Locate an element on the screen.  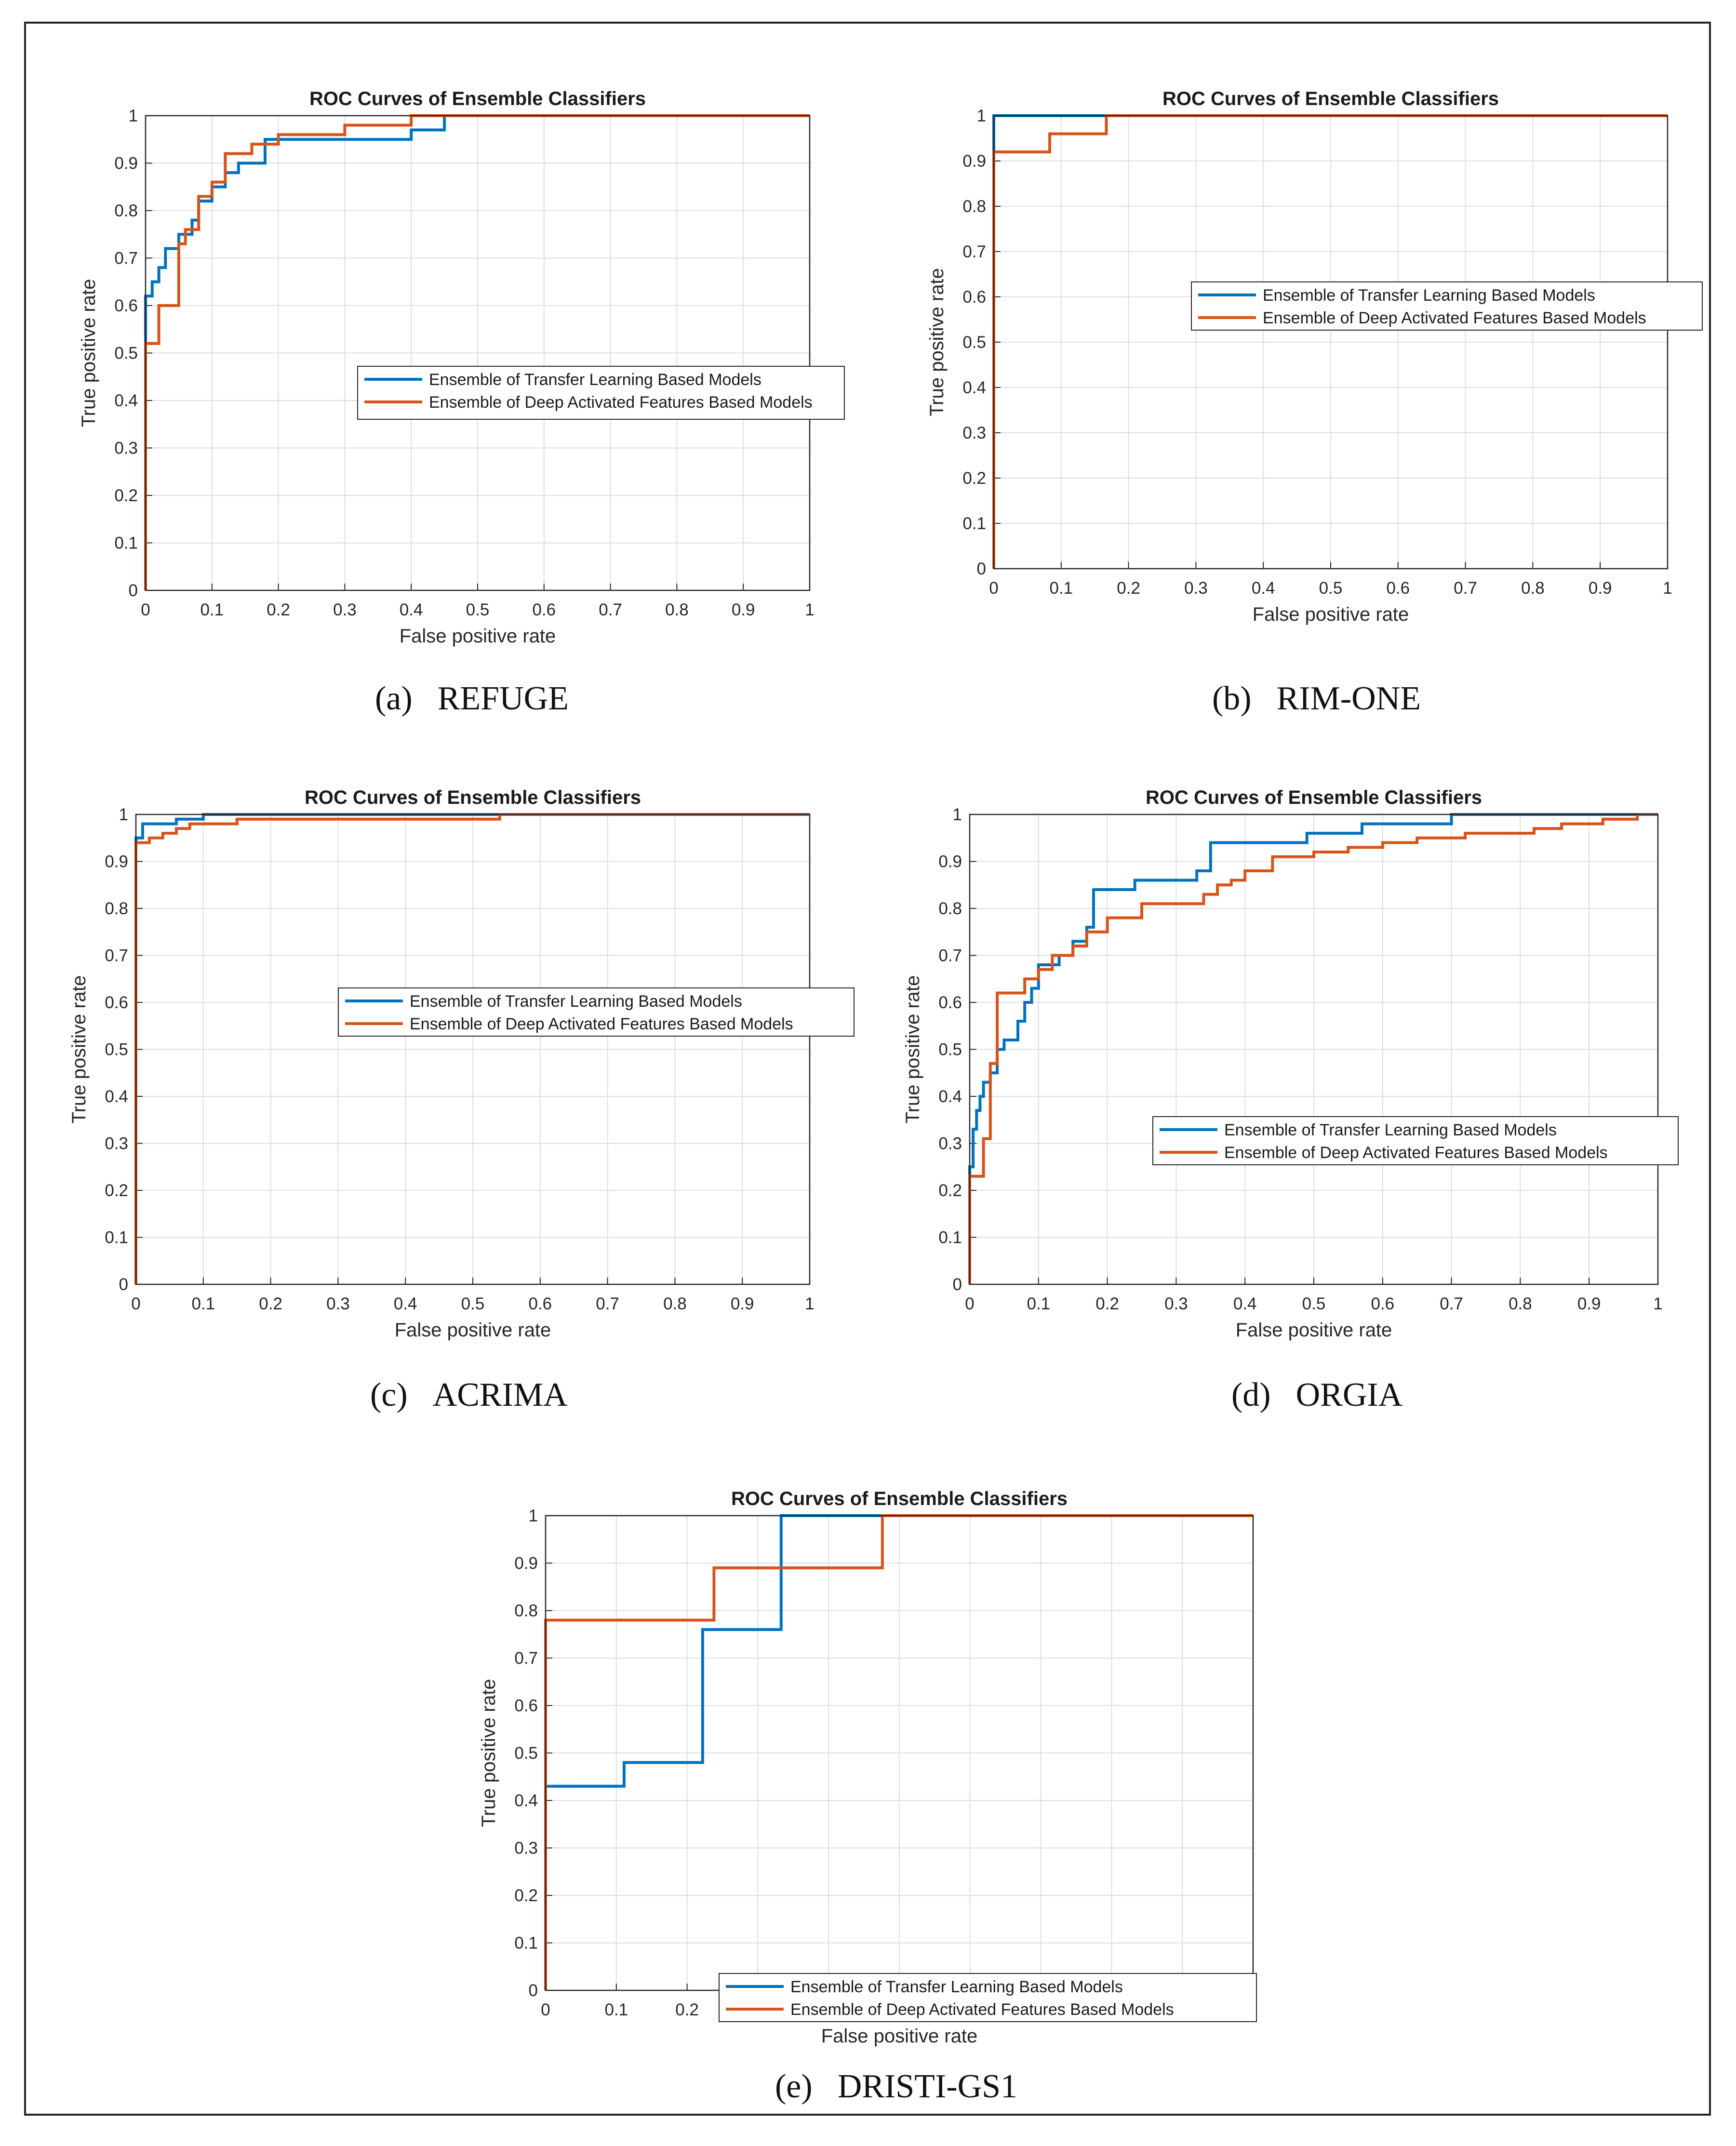
caption-tag: (d) is located at coordinates (1251, 1394).